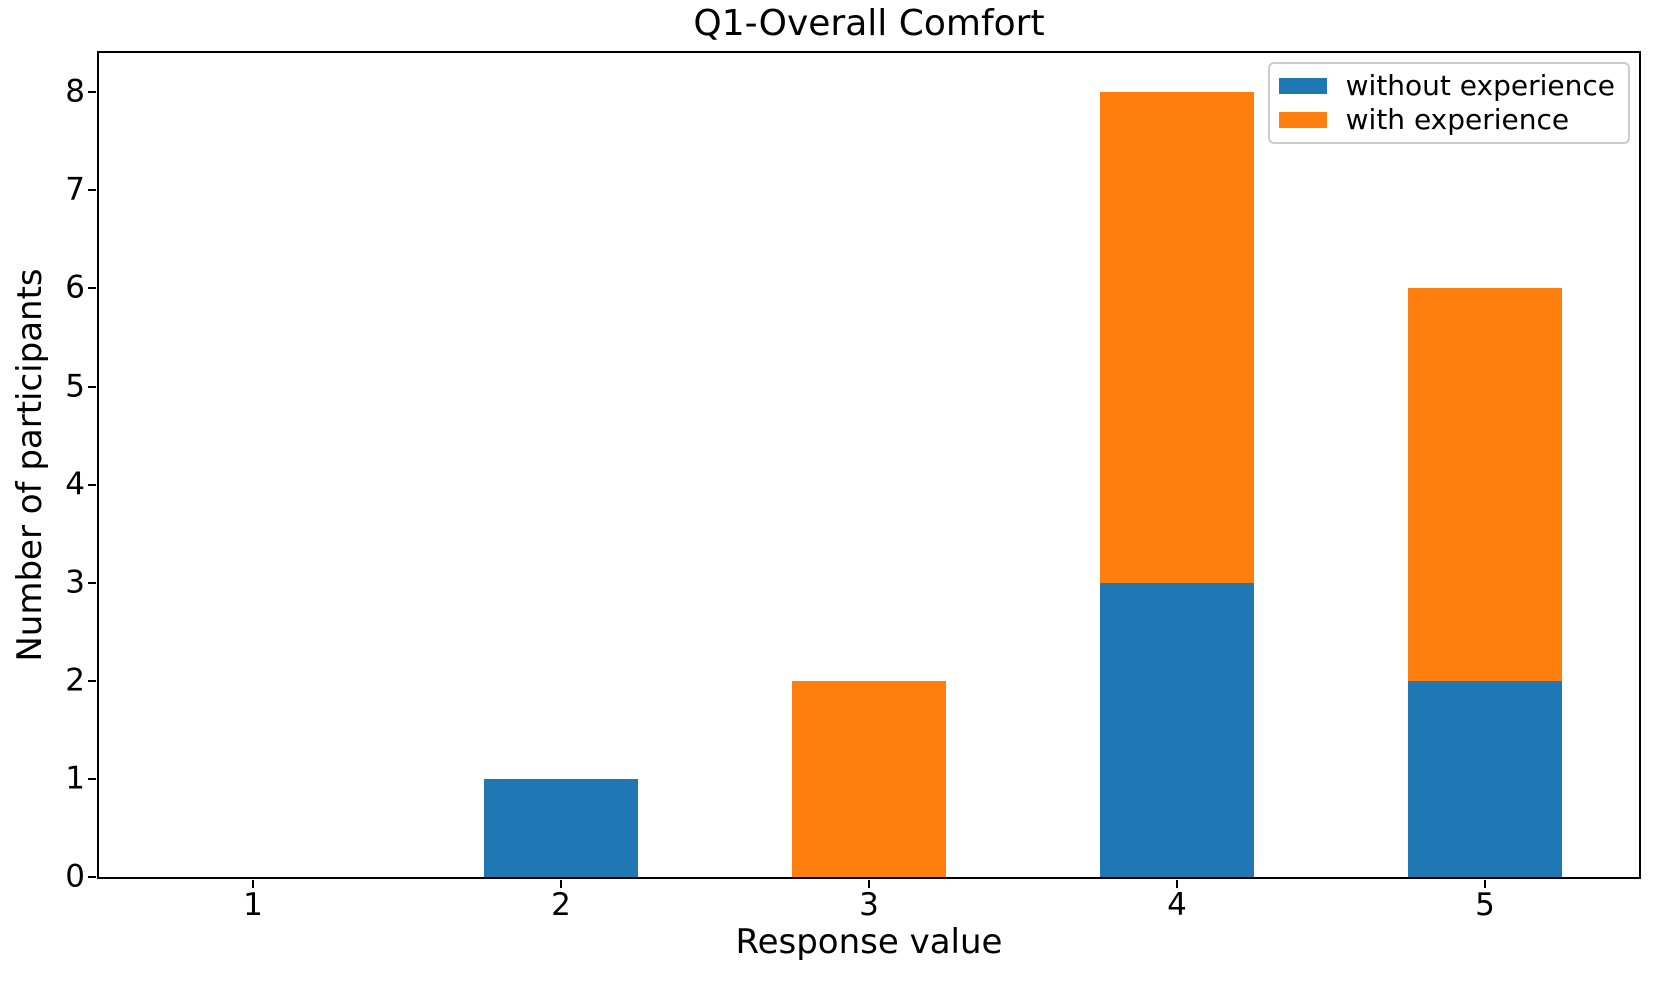 This screenshot has height=985, width=1664. I want to click on x-tick-label-2: 2, so click(561, 905).